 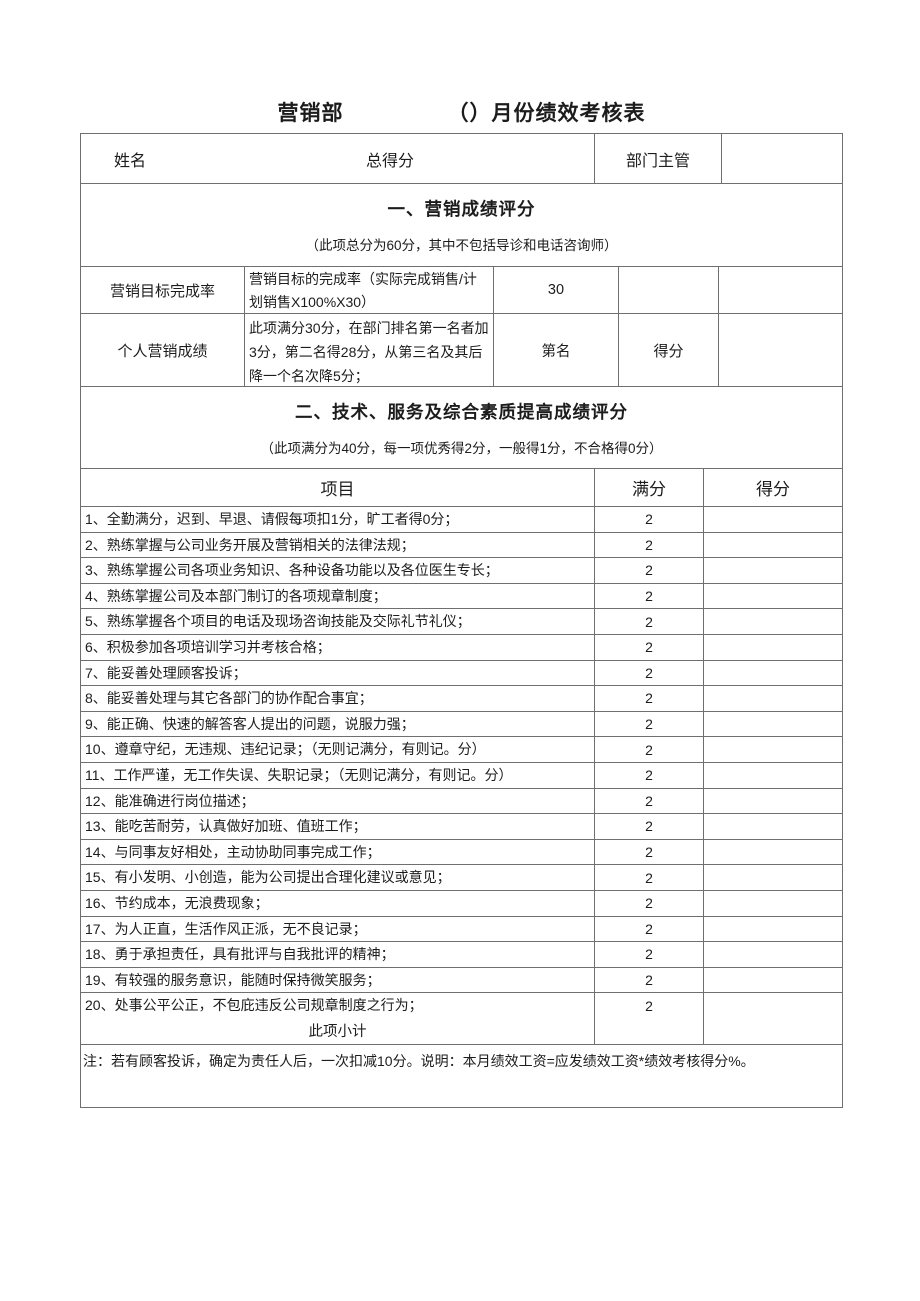 What do you see at coordinates (177, 902) in the screenshot?
I see `item-text: 16、节约成本，无浪费现象；` at bounding box center [177, 902].